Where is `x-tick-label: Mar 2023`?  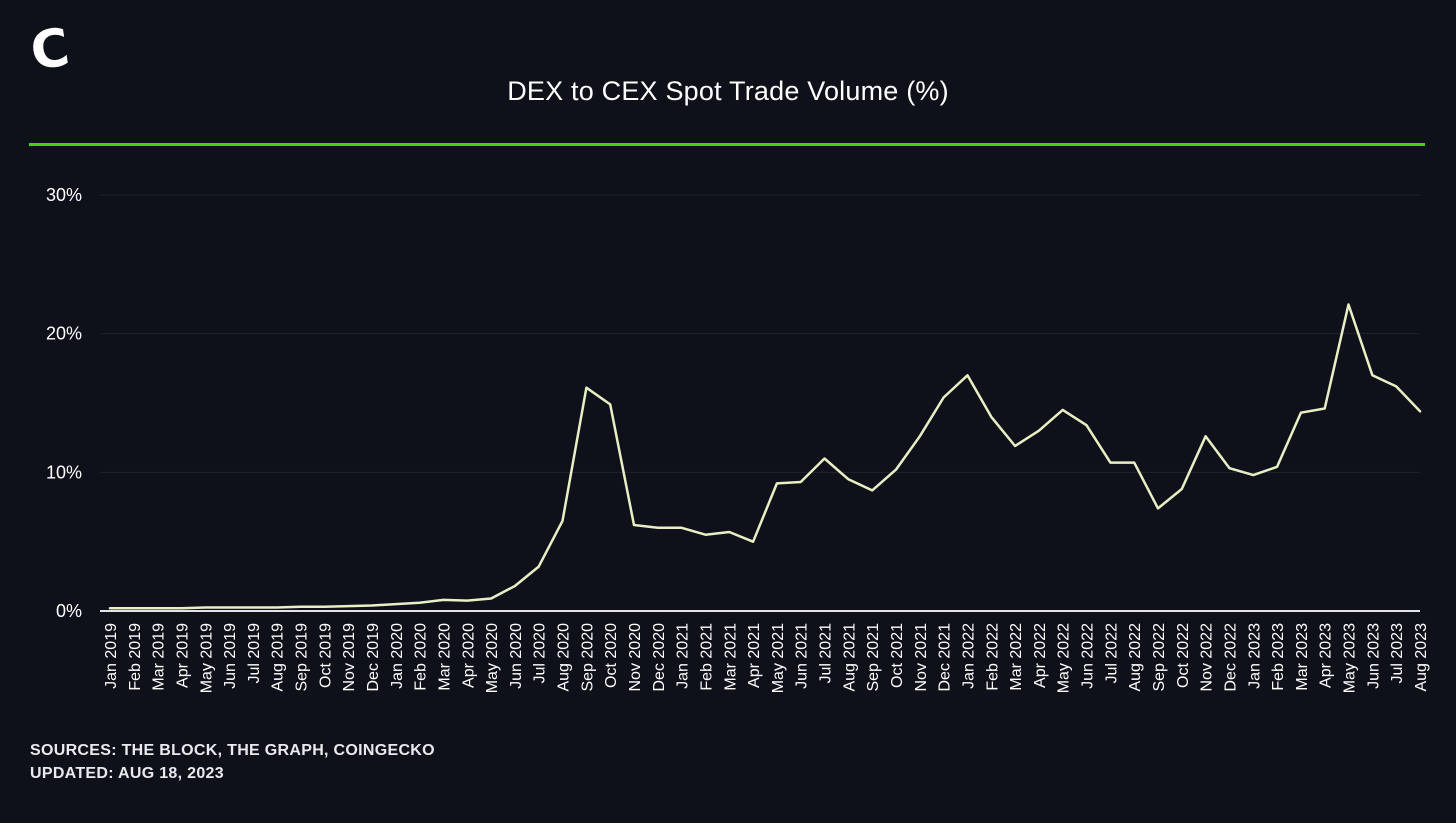
x-tick-label: Mar 2023 is located at coordinates (1302, 657).